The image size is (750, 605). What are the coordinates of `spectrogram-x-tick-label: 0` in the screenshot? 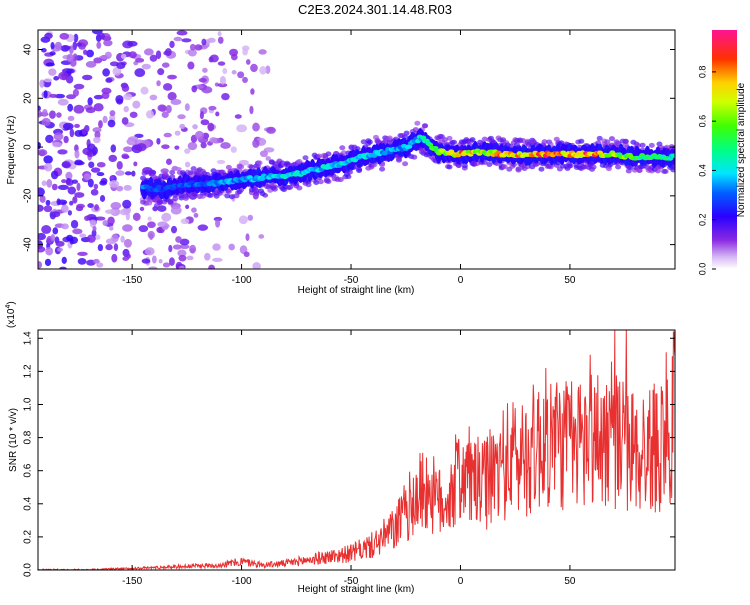 It's located at (461, 280).